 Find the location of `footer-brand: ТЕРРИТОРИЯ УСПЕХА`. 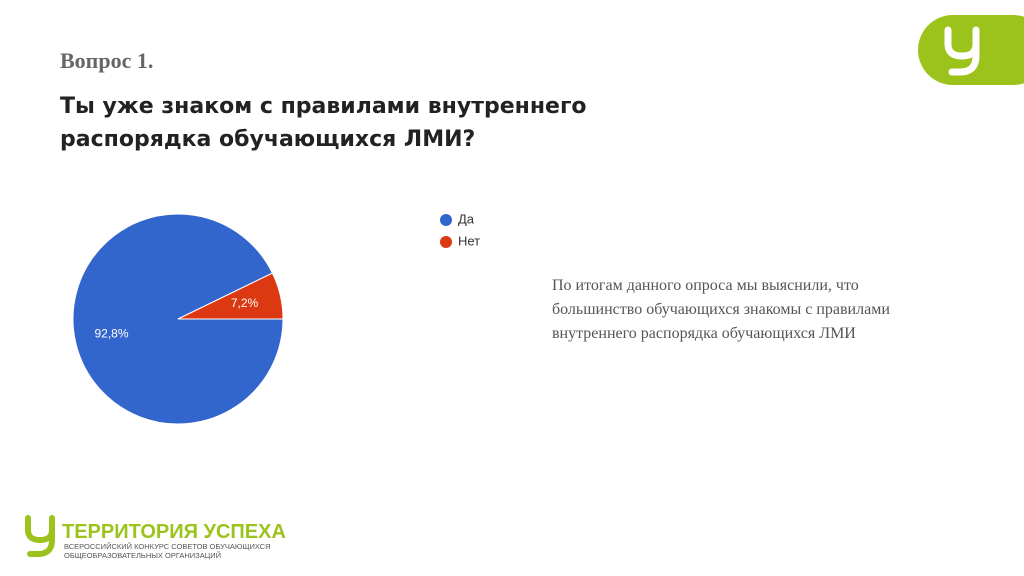

footer-brand: ТЕРРИТОРИЯ УСПЕХА is located at coordinates (174, 532).